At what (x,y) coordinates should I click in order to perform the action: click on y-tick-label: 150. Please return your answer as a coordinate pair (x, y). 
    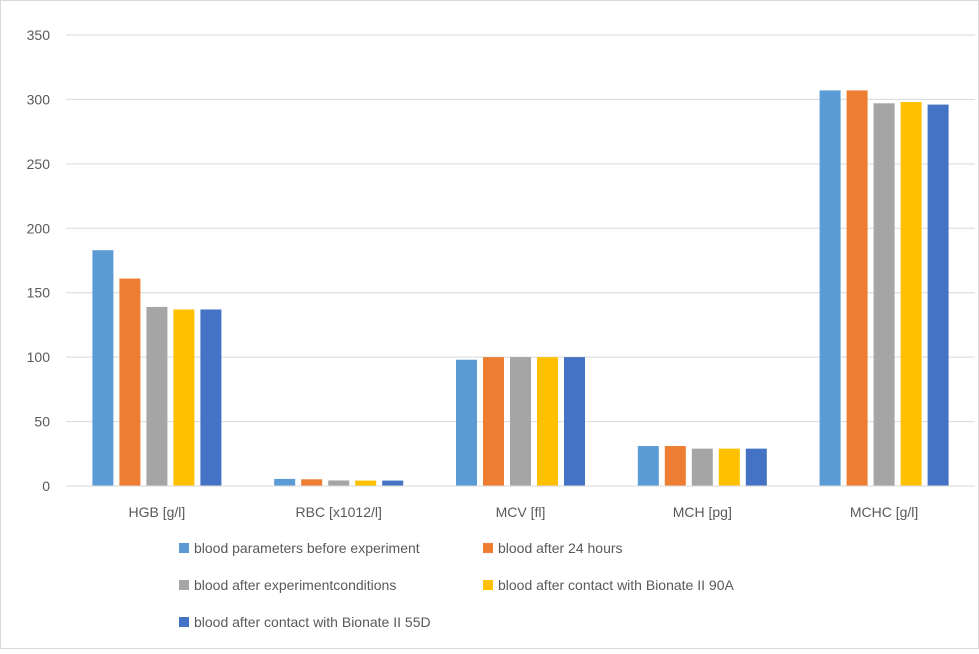
    Looking at the image, I should click on (39, 293).